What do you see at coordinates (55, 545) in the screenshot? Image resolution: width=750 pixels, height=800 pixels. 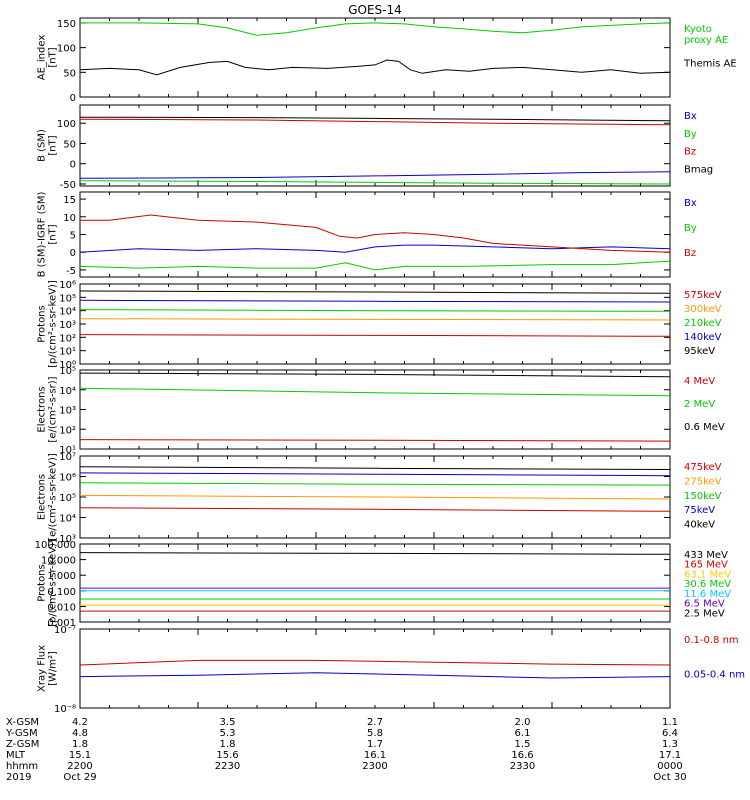 I see `y-tick-label: 100.000` at bounding box center [55, 545].